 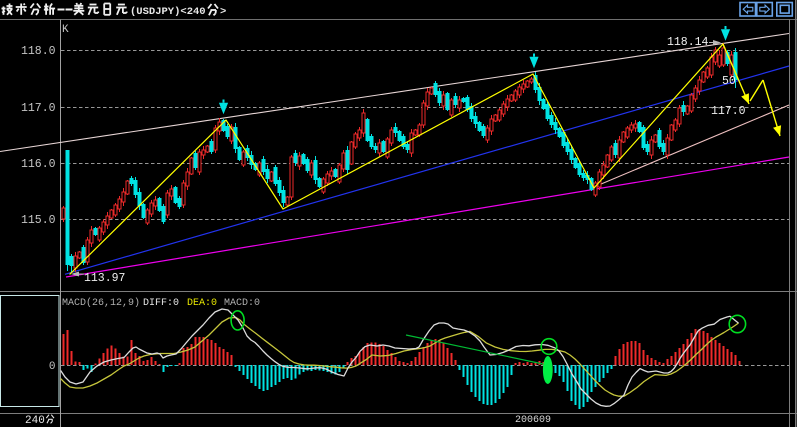 I want to click on svg-text: MACD:0, so click(x=242, y=303).